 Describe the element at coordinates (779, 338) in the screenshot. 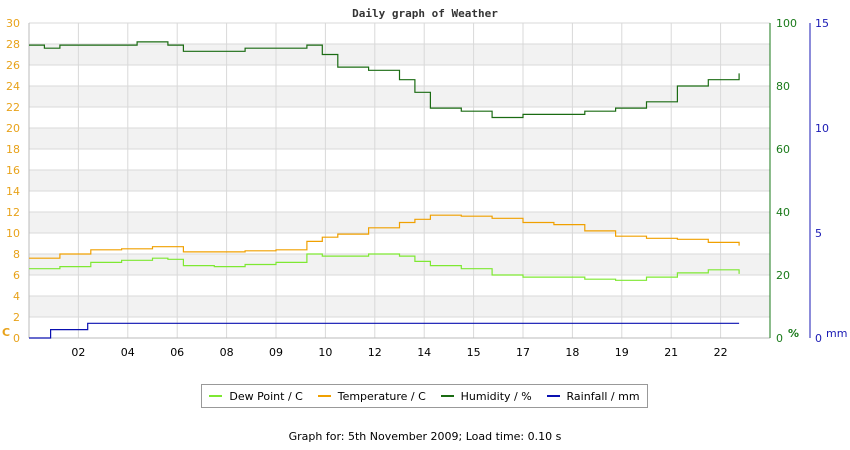

I see `y-tick-label-humidity: 0` at that location.